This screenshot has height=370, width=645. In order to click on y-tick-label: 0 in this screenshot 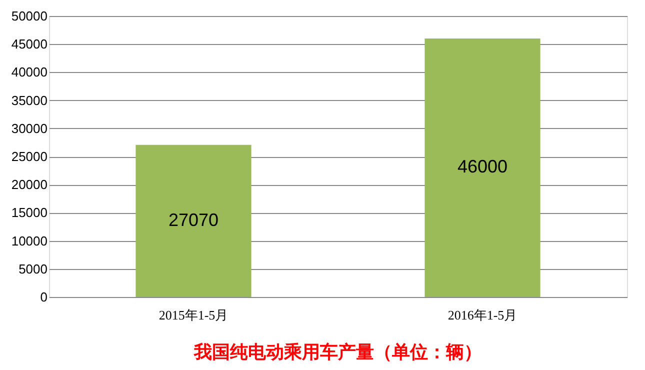, I will do `click(44, 297)`.